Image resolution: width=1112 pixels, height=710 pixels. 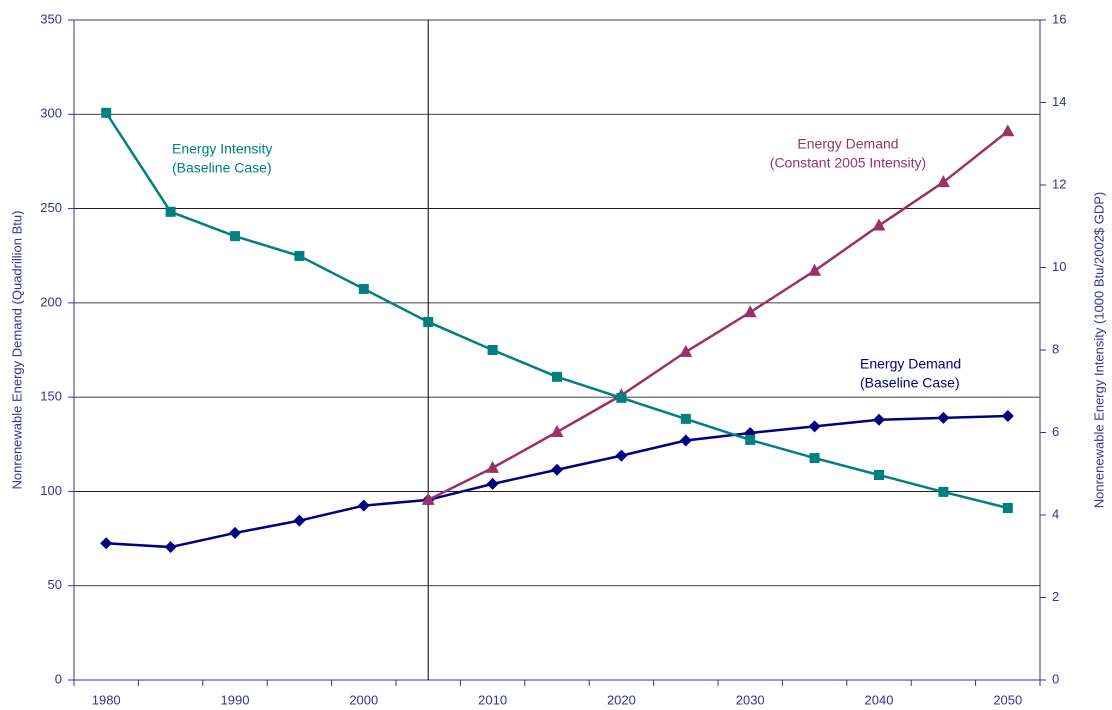 What do you see at coordinates (51, 18) in the screenshot?
I see `y-tick-label: 350` at bounding box center [51, 18].